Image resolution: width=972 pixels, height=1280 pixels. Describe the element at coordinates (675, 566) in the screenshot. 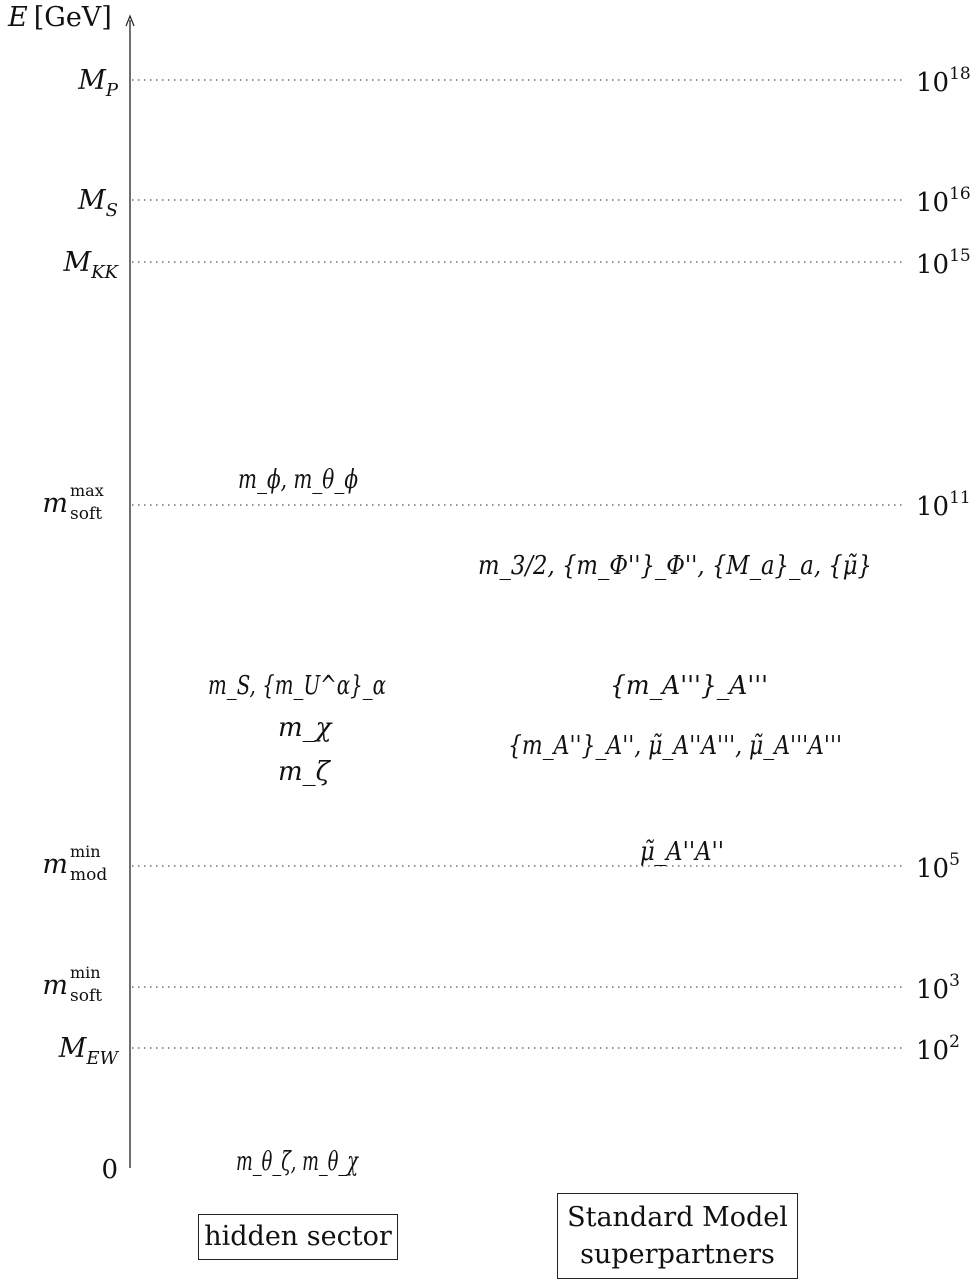

I see `sm-entry-gravitino: m_3/2, {m_Φ''}_Φ'', {M_a}_a, {μ̃}` at that location.